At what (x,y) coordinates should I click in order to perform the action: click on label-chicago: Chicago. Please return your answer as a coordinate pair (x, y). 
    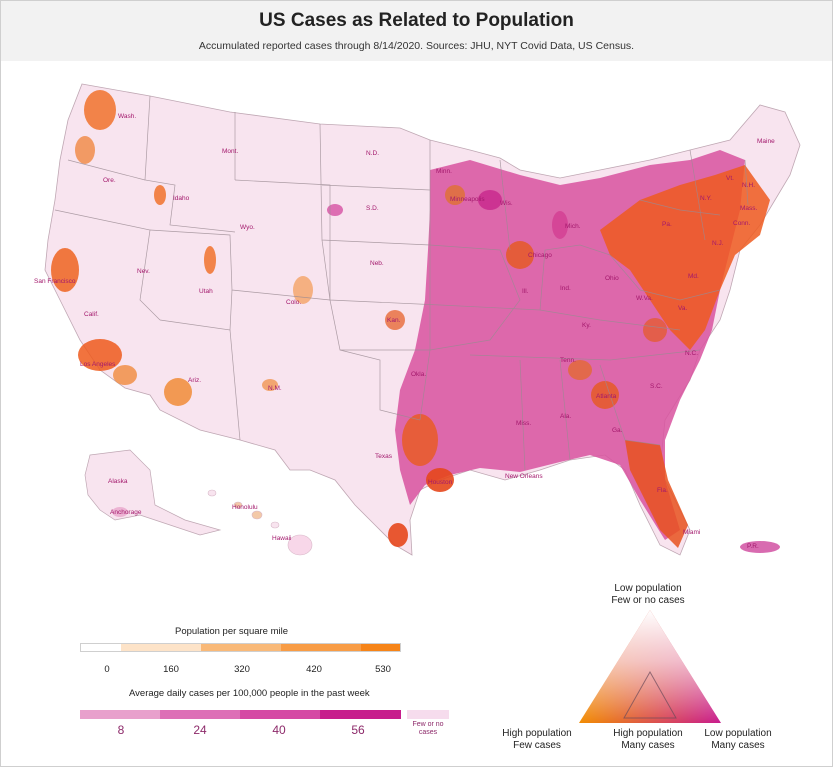
    Looking at the image, I should click on (540, 255).